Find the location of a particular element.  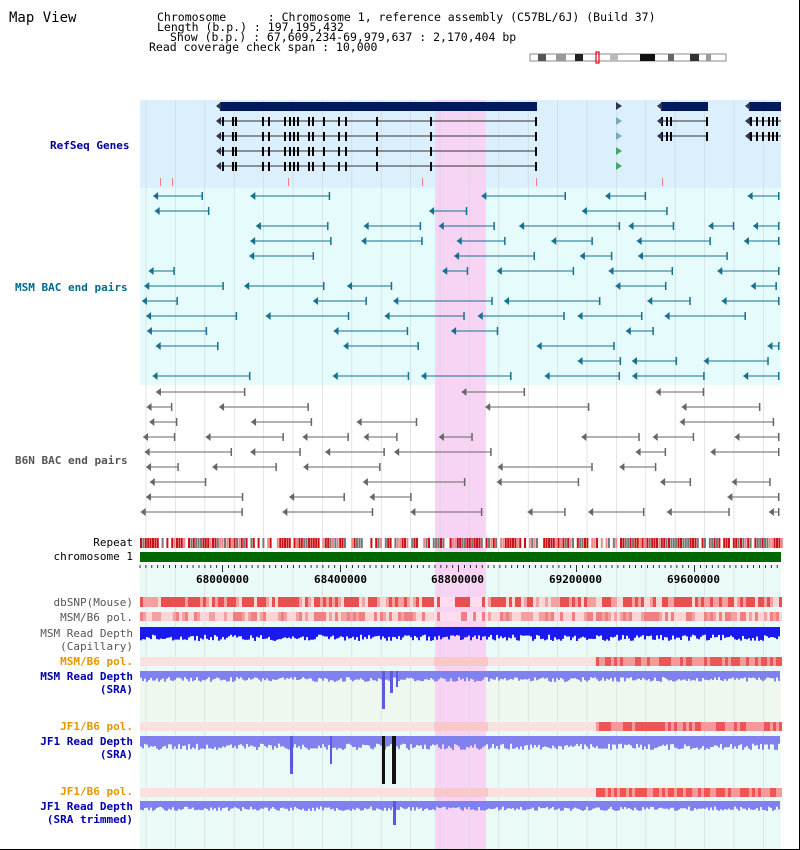

track-label-msm-b6-pol-1: MSM/B6 pol. is located at coordinates (96, 617).